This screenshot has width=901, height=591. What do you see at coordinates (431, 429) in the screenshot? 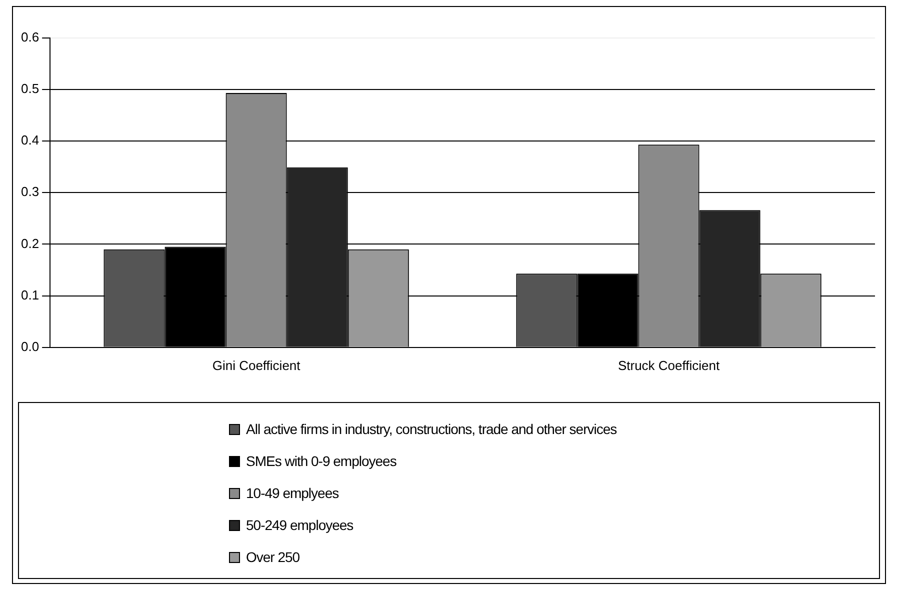
I see `legend-label: All active firms in industry, constructions, trade and other services` at bounding box center [431, 429].